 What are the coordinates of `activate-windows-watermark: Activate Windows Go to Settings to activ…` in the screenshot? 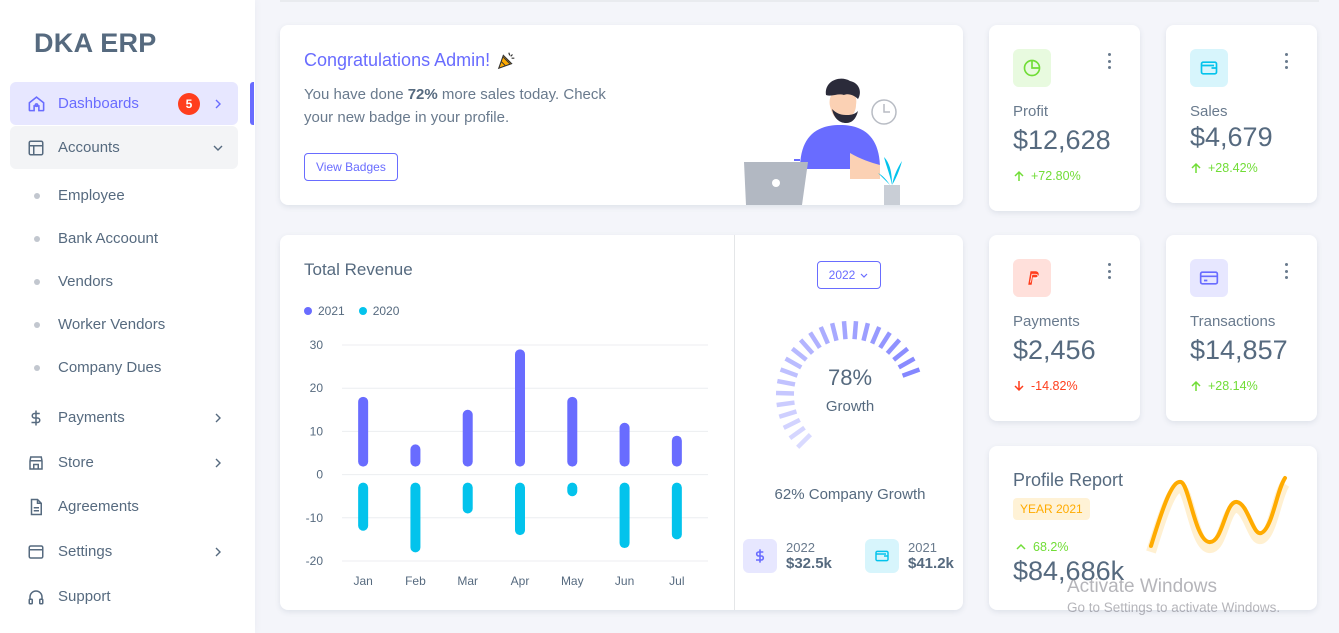 It's located at (1174, 595).